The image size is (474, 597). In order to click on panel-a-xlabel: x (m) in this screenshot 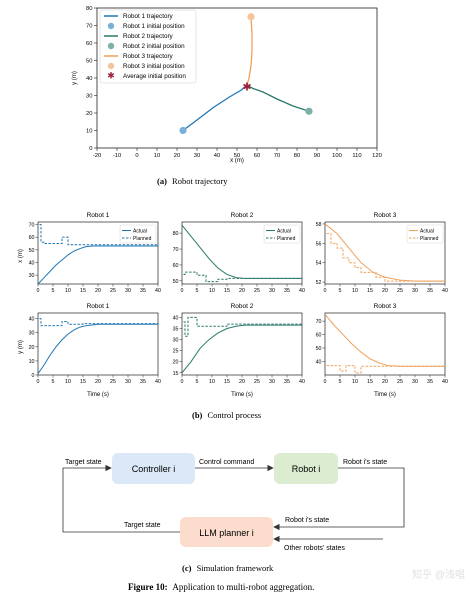, I will do `click(237, 161)`.